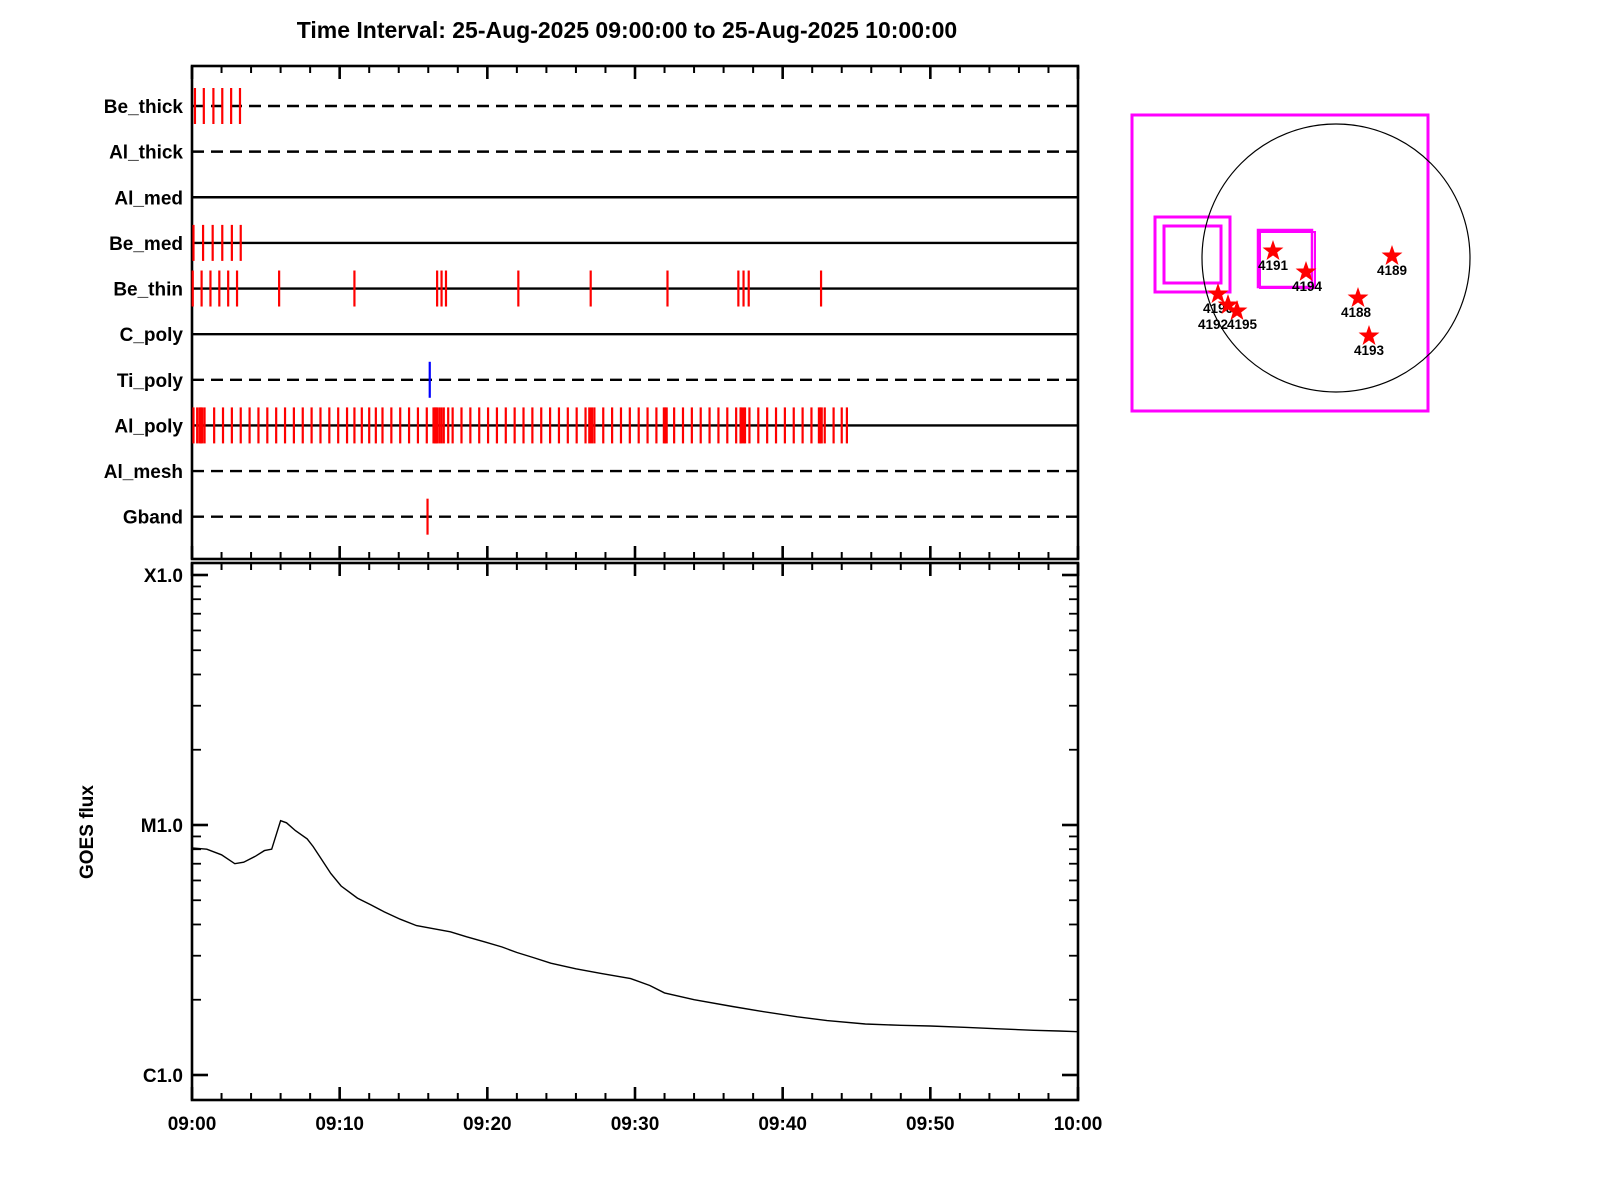 Image resolution: width=1600 pixels, height=1200 pixels. I want to click on active-region-4191: 4191, so click(1273, 256).